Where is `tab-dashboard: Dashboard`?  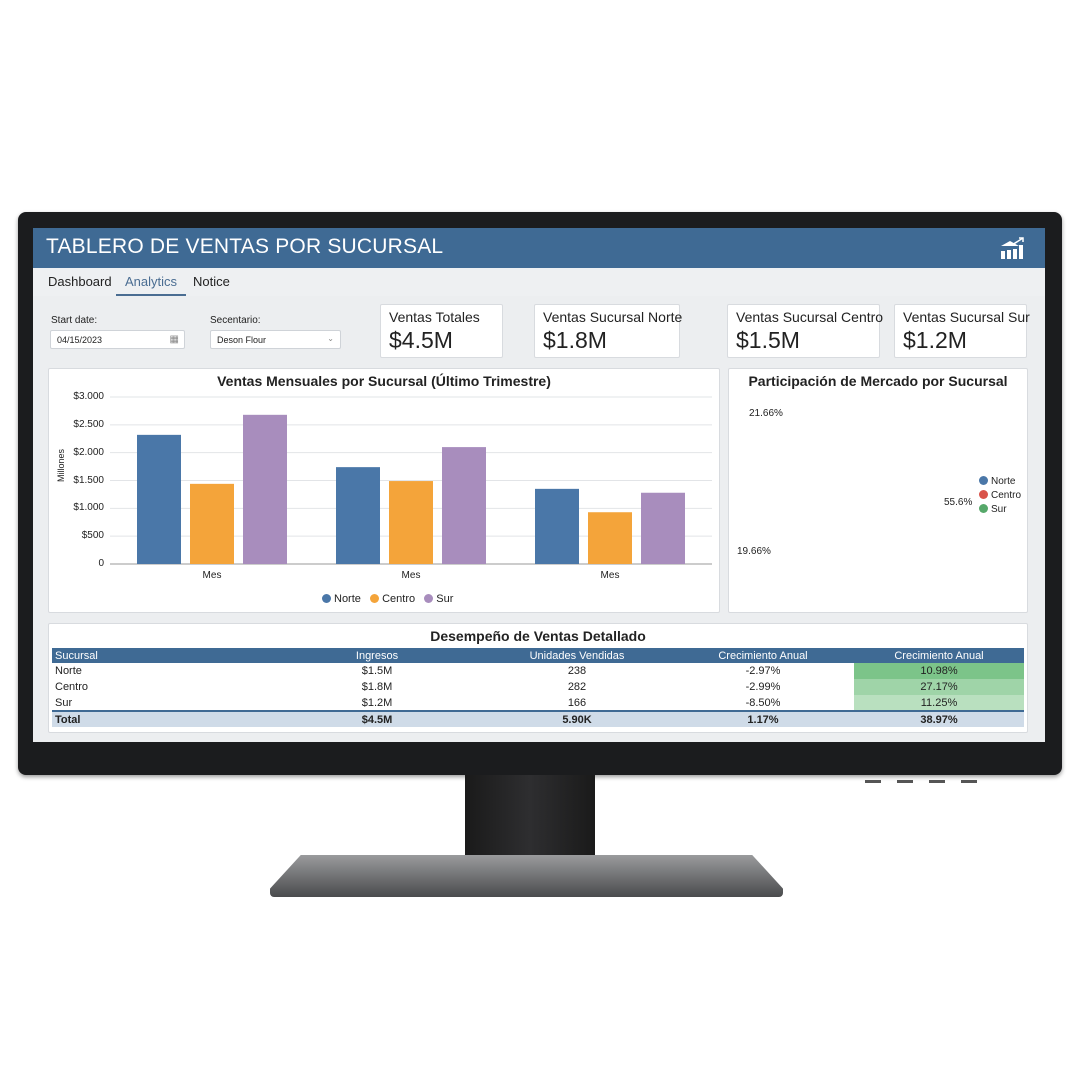 tab-dashboard: Dashboard is located at coordinates (80, 281).